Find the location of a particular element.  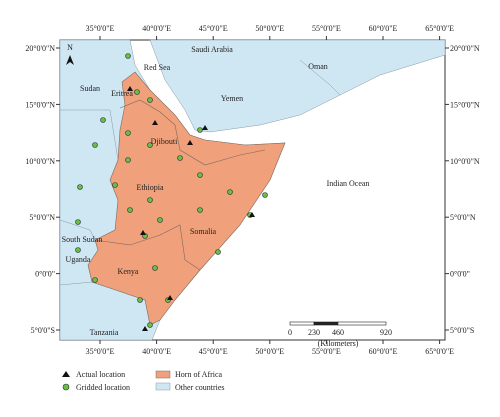

place-label: Kenya is located at coordinates (128, 271).